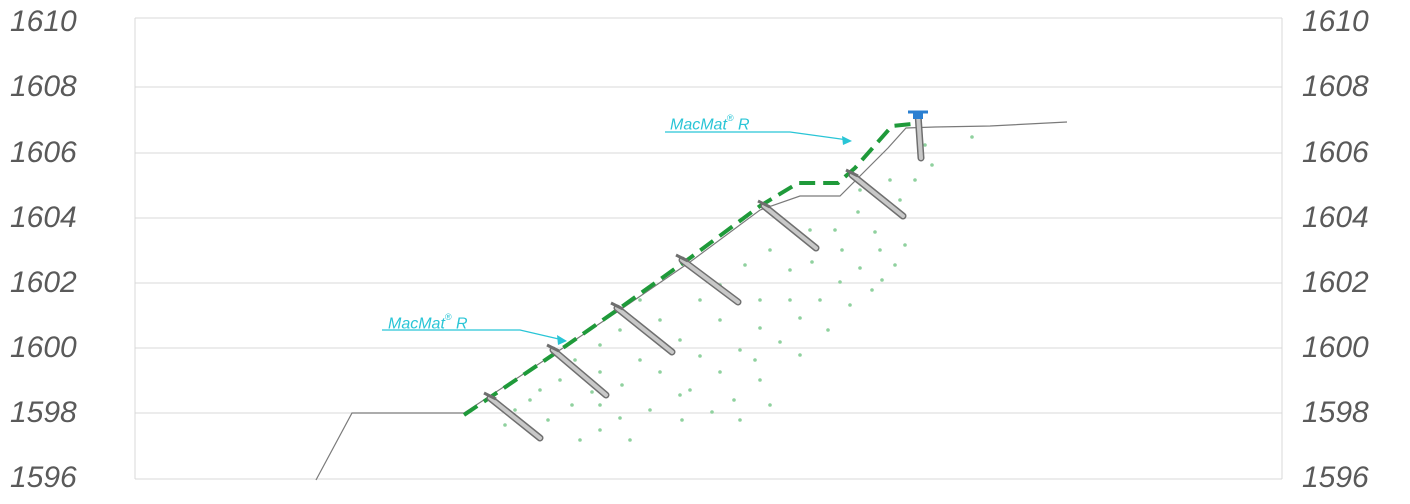  What do you see at coordinates (757, 136) in the screenshot?
I see `callout-leader-upper` at bounding box center [757, 136].